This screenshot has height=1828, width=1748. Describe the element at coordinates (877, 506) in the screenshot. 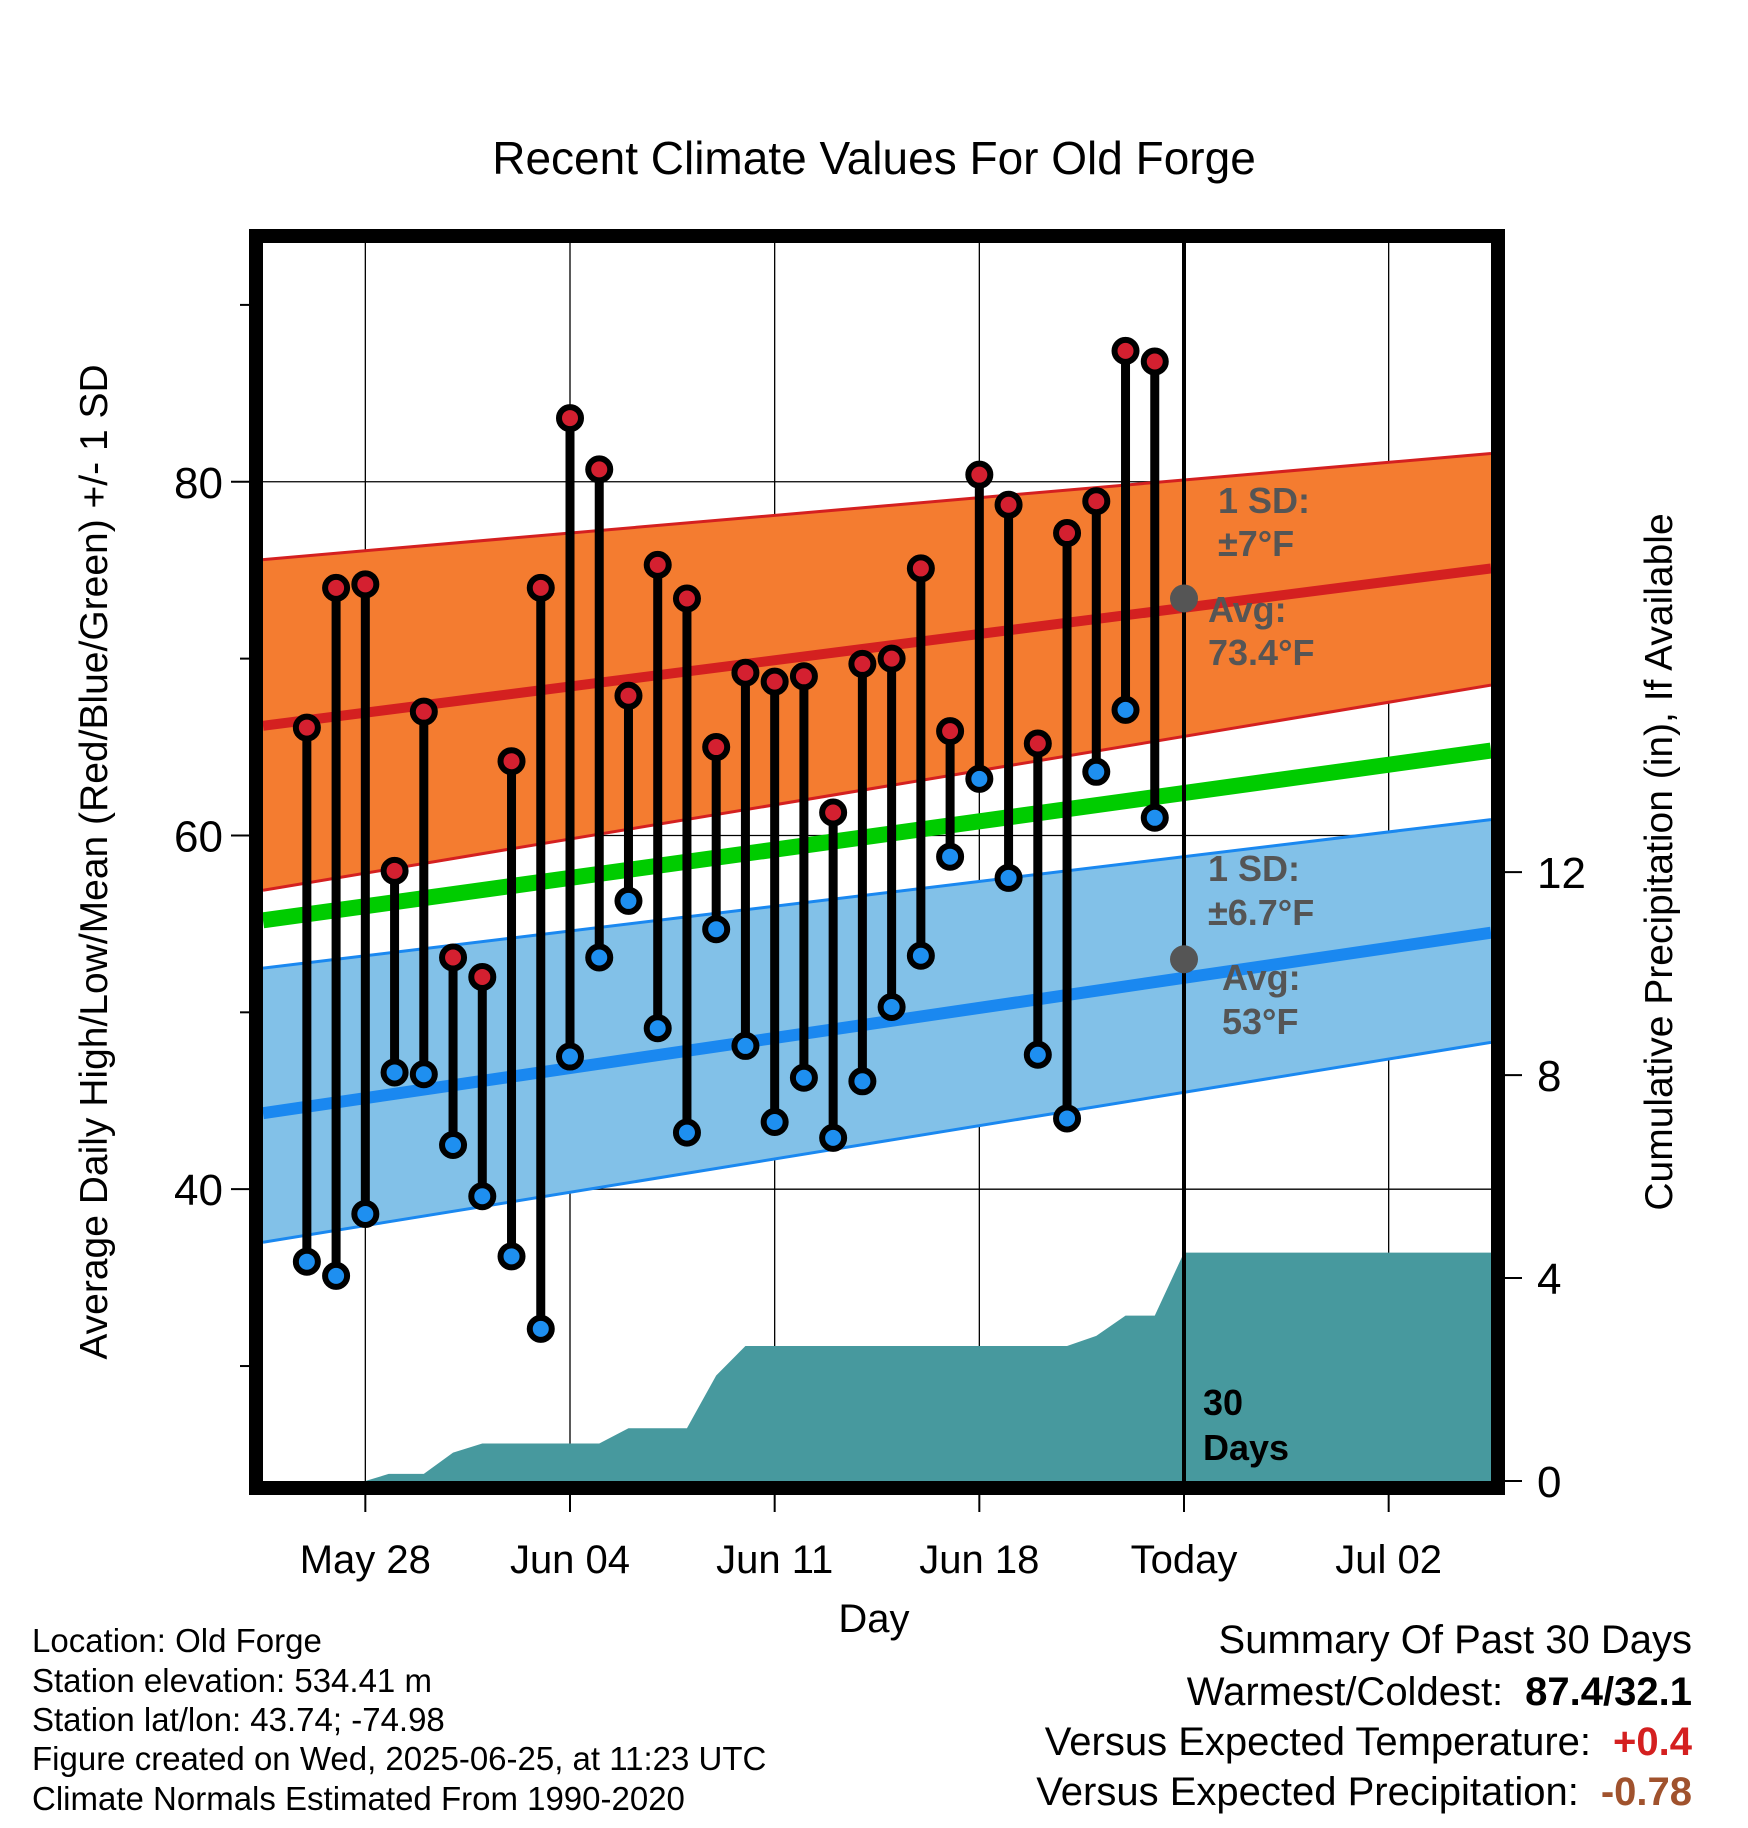

I see `high-sd-band-upper-edge` at that location.